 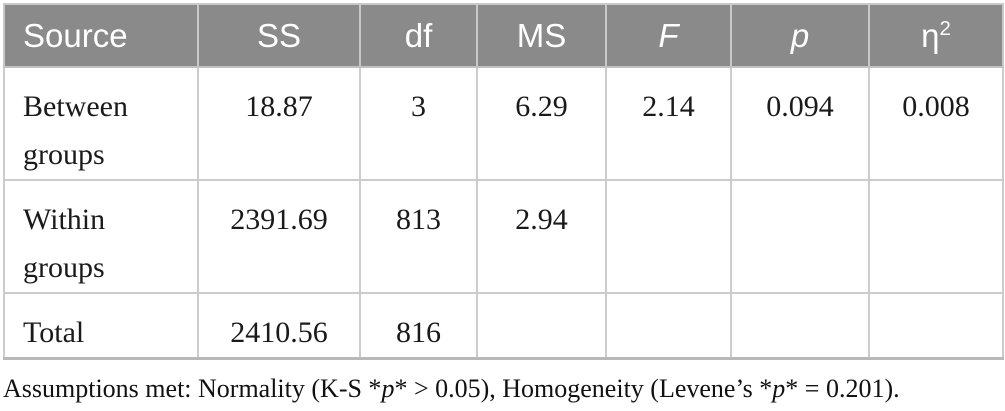 I want to click on cell-ss: 18.87, so click(x=279, y=123).